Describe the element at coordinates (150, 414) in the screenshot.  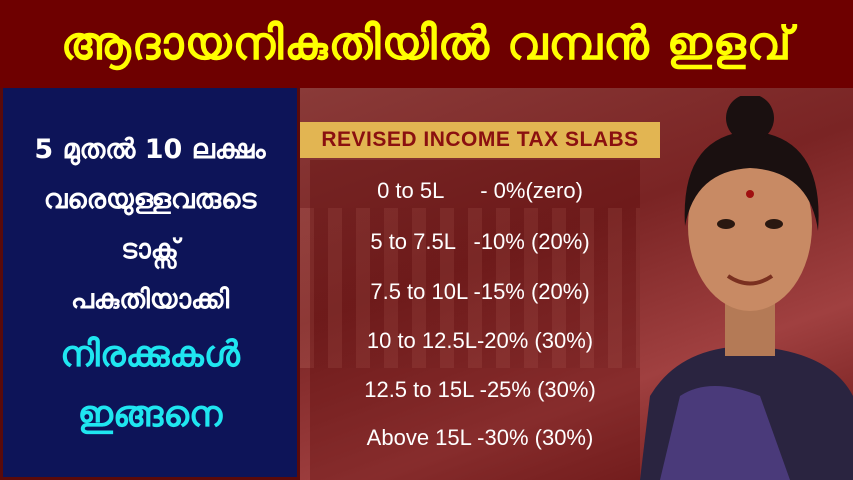
I see `highlight-line: ഇങ്ങനെ` at that location.